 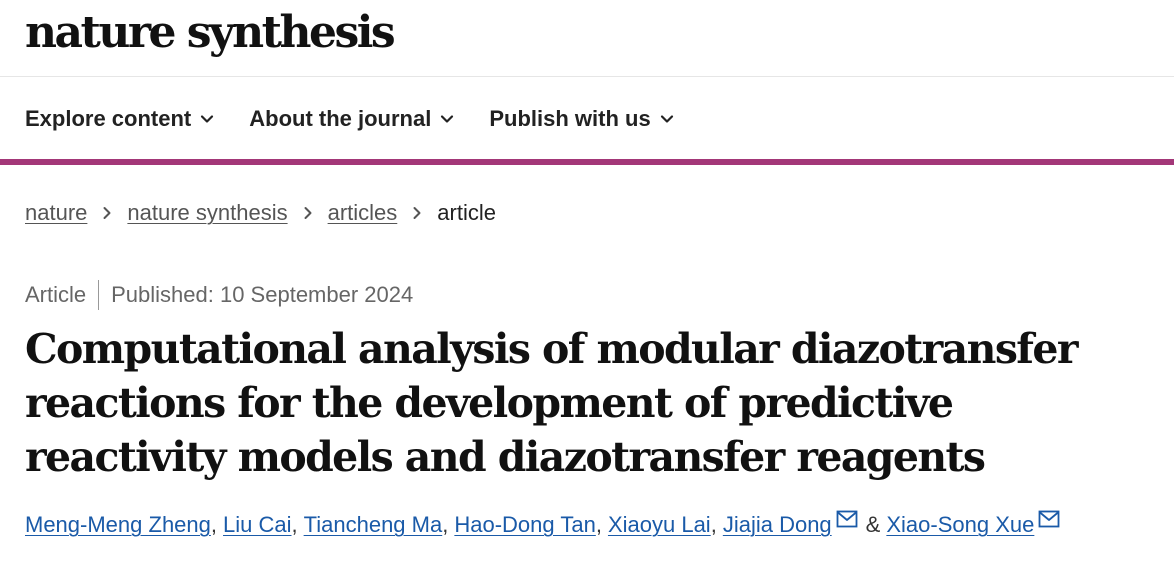 What do you see at coordinates (207, 212) in the screenshot?
I see `breadcrumb-link-nature-synthesis: nature synthesis` at bounding box center [207, 212].